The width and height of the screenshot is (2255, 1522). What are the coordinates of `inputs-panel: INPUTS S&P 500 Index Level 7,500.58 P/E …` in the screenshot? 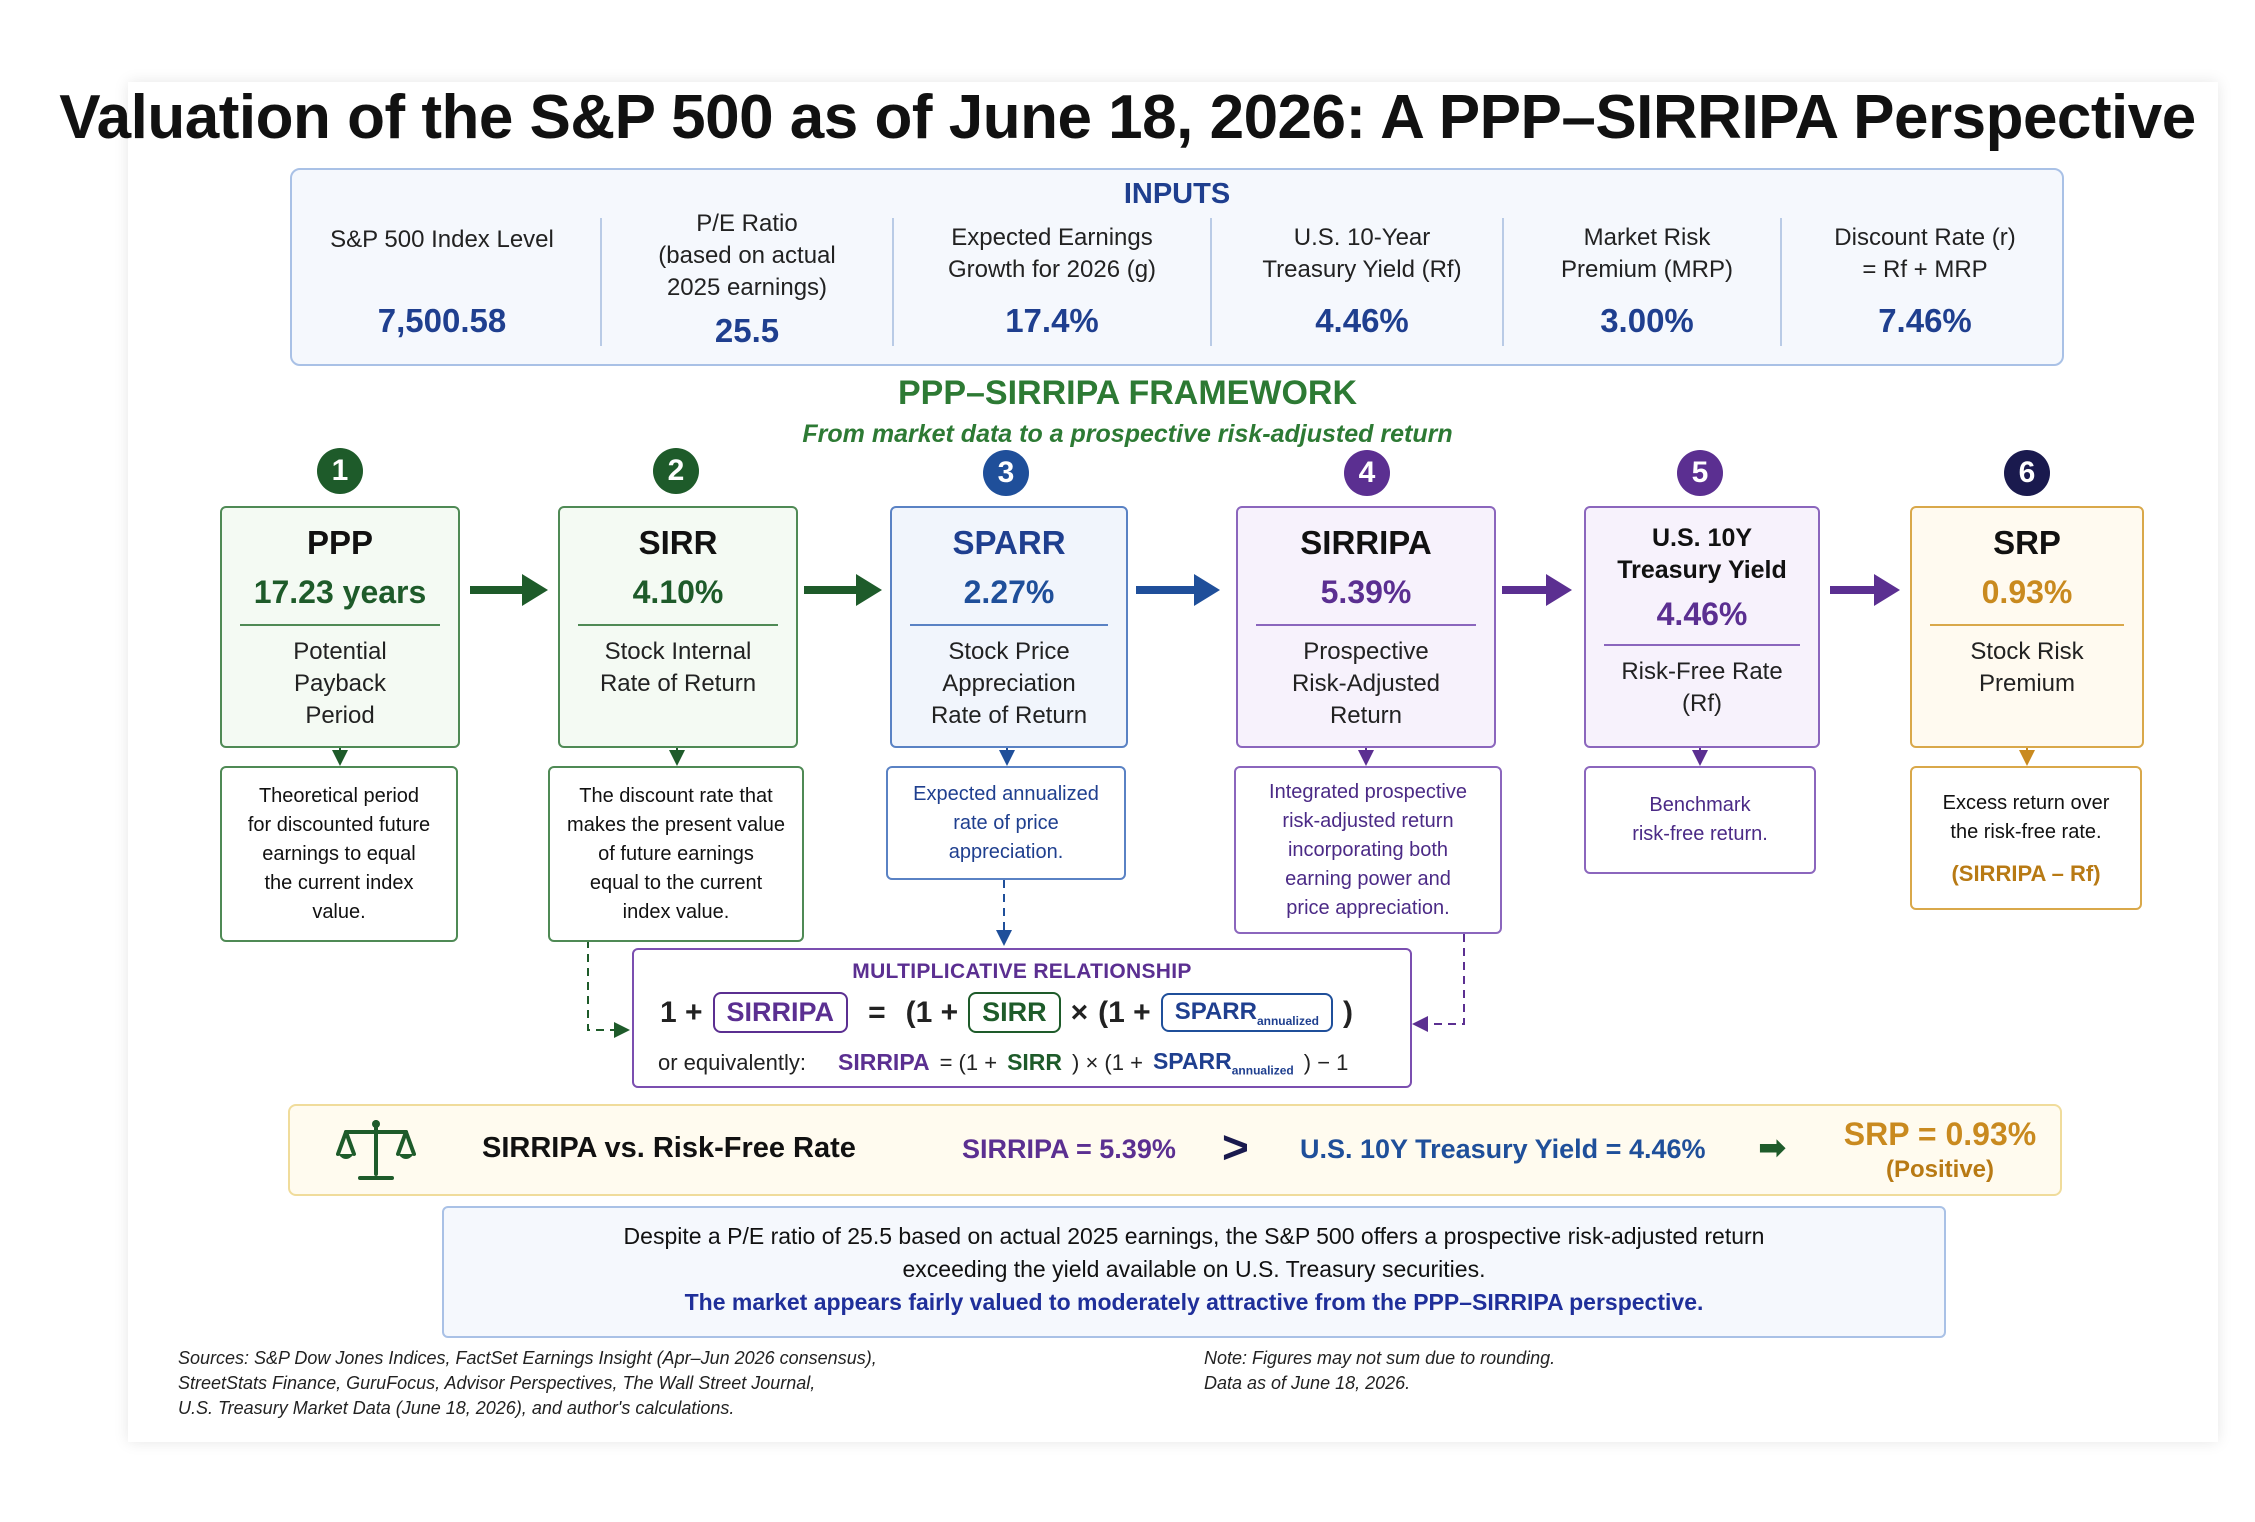 It's located at (1177, 267).